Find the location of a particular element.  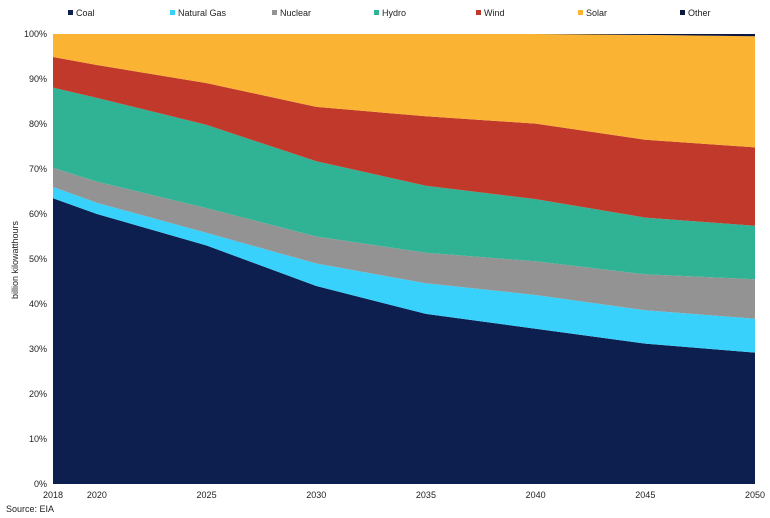

legend-item-nuclear: Nuclear is located at coordinates (291, 13).